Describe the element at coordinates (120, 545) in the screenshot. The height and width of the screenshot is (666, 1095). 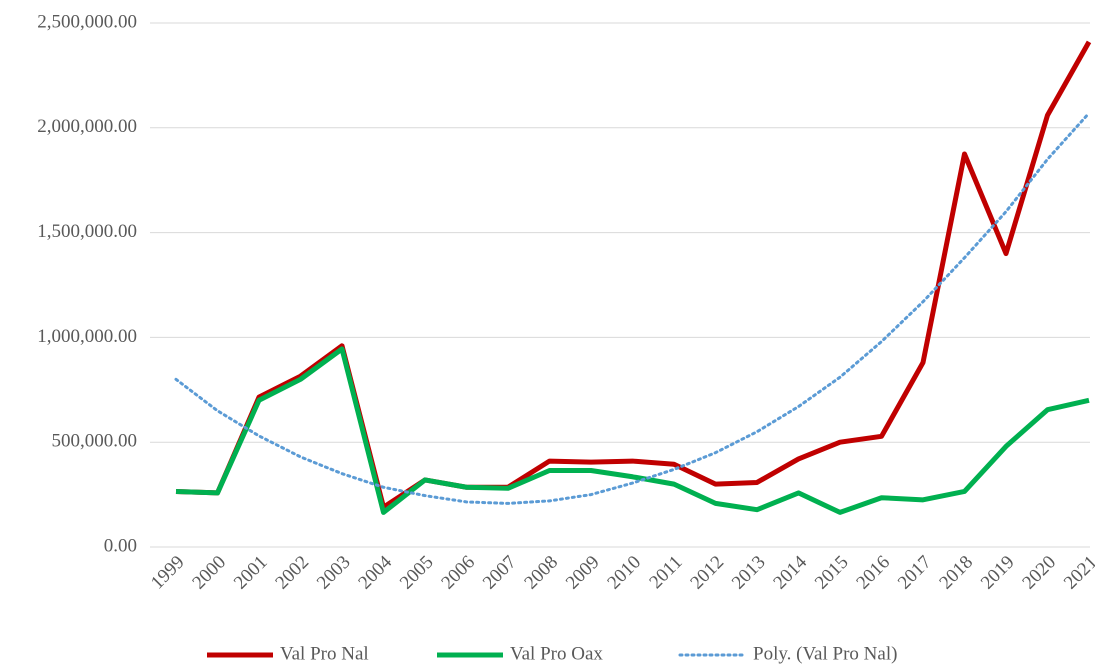
I see `y-tick-label: 0.00` at that location.